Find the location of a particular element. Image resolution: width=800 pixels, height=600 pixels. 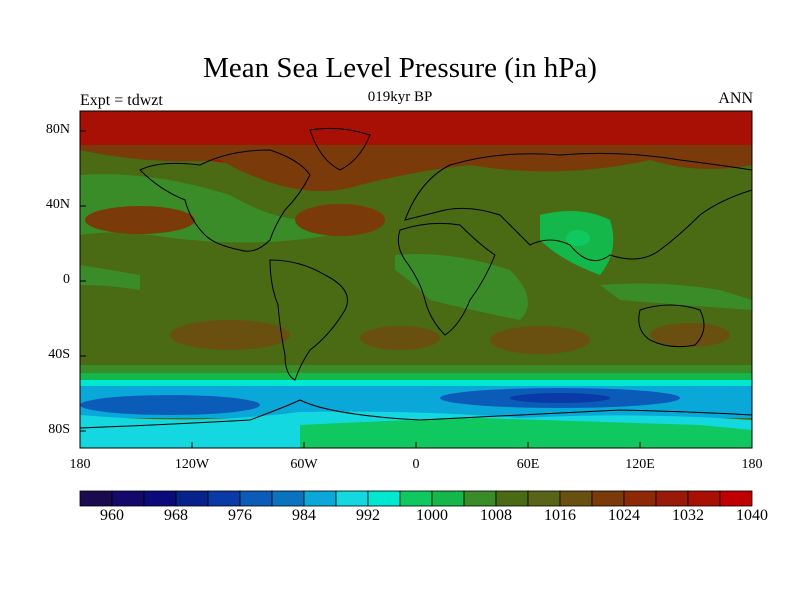

map-subtitle: 019kyr BP is located at coordinates (400, 97).